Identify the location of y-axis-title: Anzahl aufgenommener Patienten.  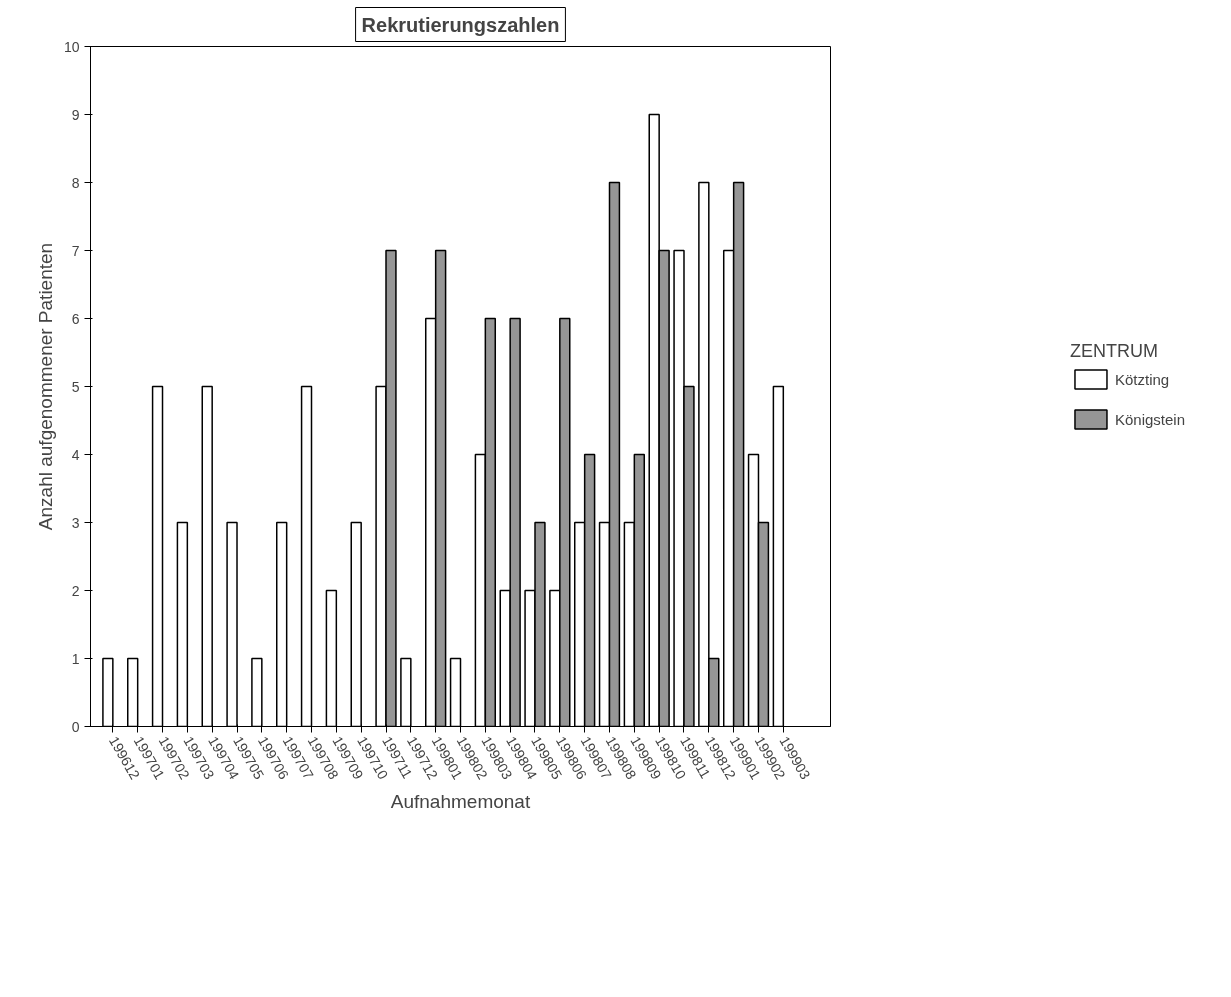
(45, 386).